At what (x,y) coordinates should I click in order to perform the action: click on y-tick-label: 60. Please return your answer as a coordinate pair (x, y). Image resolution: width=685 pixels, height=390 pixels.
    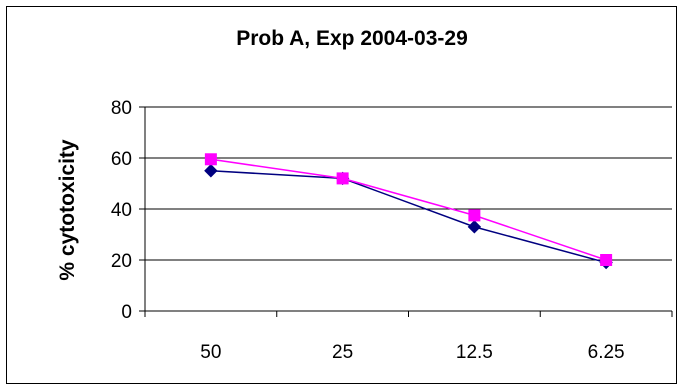
    Looking at the image, I should click on (121, 159).